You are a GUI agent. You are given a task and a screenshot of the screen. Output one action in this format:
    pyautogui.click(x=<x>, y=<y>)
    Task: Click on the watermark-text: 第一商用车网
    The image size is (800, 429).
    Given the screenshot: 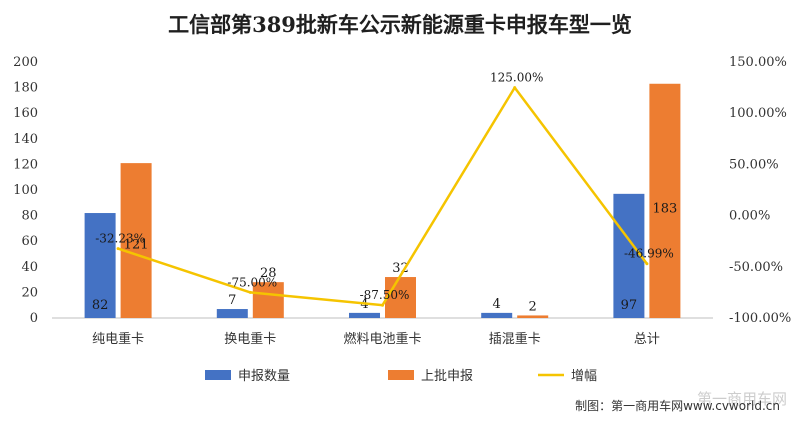 What is the action you would take?
    pyautogui.click(x=742, y=399)
    